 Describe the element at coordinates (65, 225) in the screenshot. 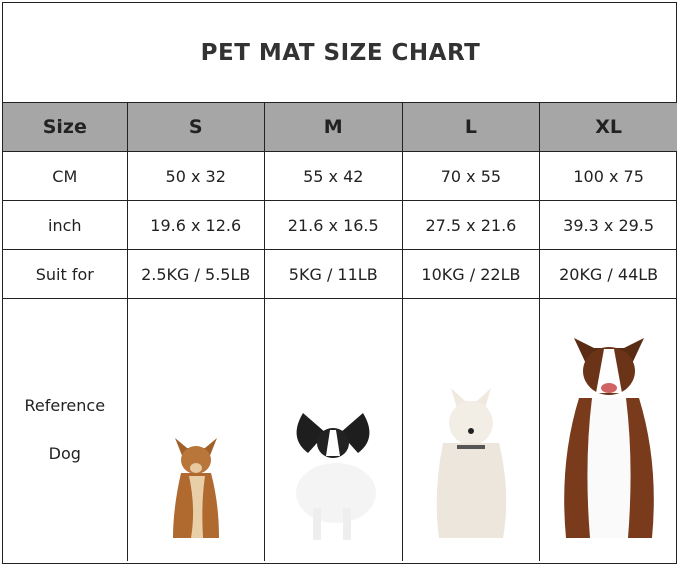

I see `row-label: inch` at that location.